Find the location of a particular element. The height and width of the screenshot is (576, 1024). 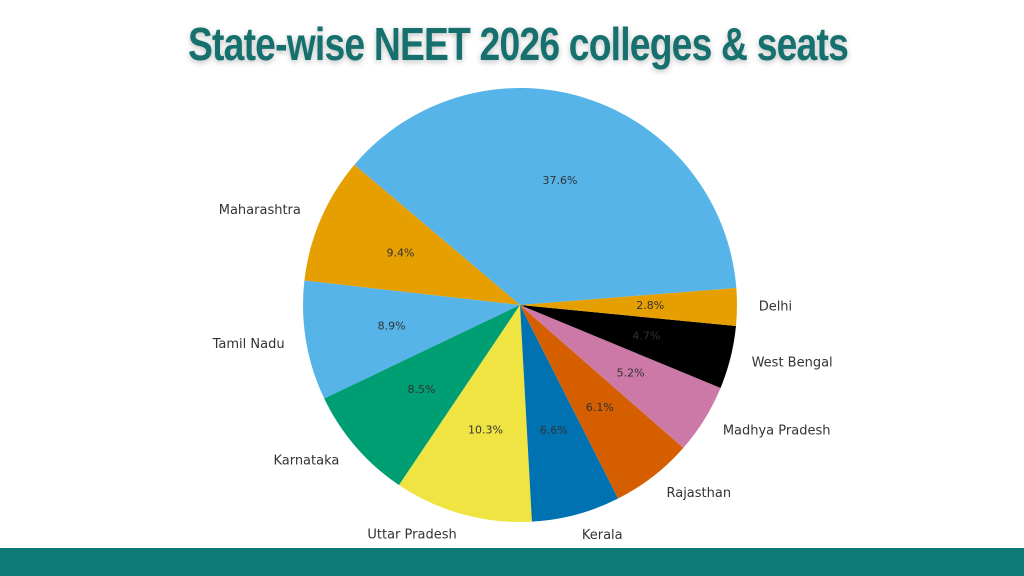

slice-label: Uttar Pradesh is located at coordinates (411, 535).